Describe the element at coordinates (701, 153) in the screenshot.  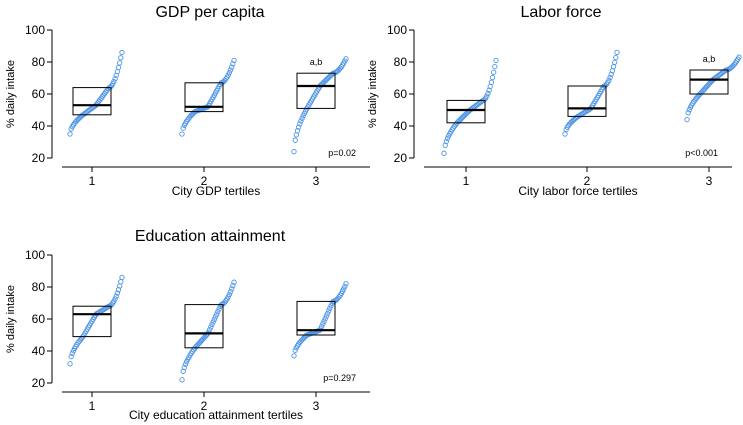
I see `p-value-label: p<0.001` at that location.